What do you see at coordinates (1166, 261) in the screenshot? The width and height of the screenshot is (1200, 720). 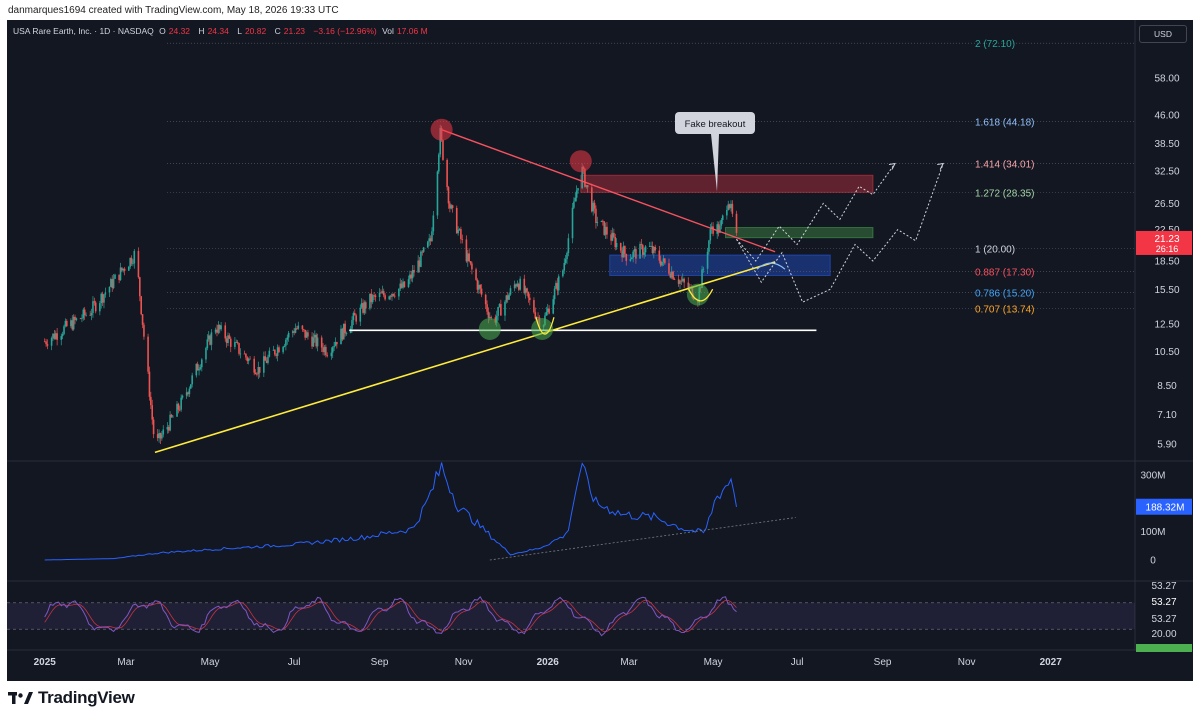 I see `price-tick-label: 18.50` at bounding box center [1166, 261].